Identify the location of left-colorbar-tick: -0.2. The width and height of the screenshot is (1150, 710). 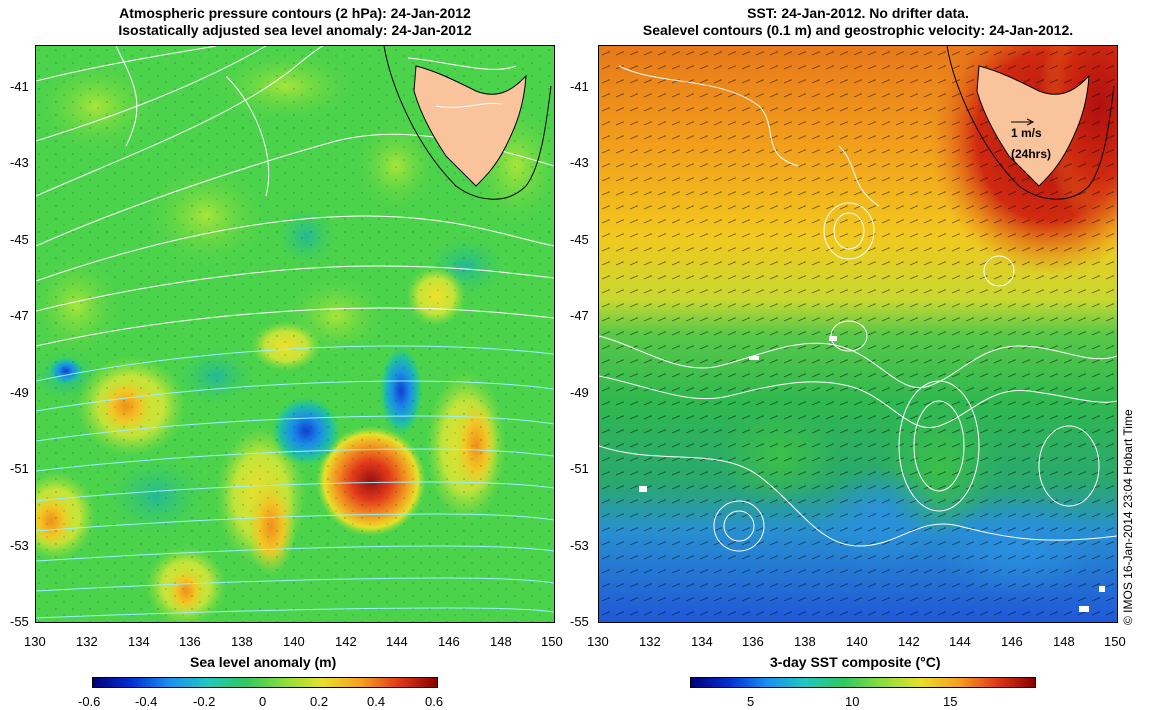
(204, 701).